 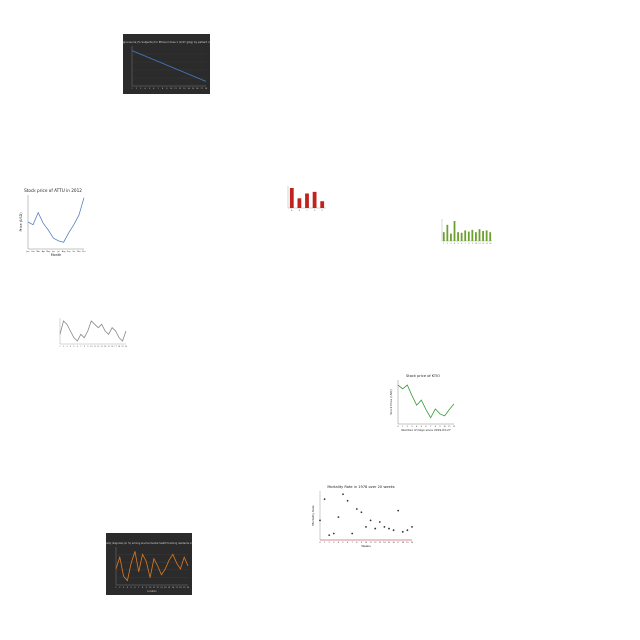 I want to click on chart-2-ylabel: Price (USD), so click(x=21, y=222).